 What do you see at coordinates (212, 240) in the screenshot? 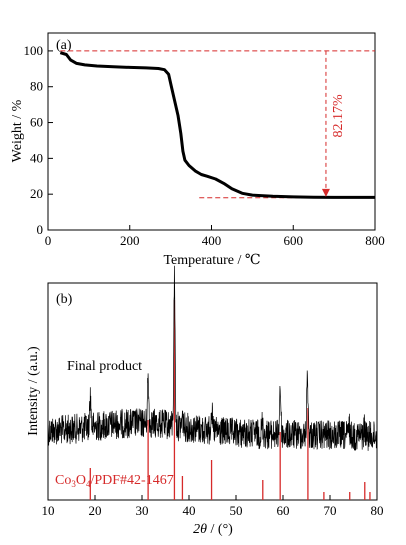
I see `tga-x-tick-label: 400` at bounding box center [212, 240].